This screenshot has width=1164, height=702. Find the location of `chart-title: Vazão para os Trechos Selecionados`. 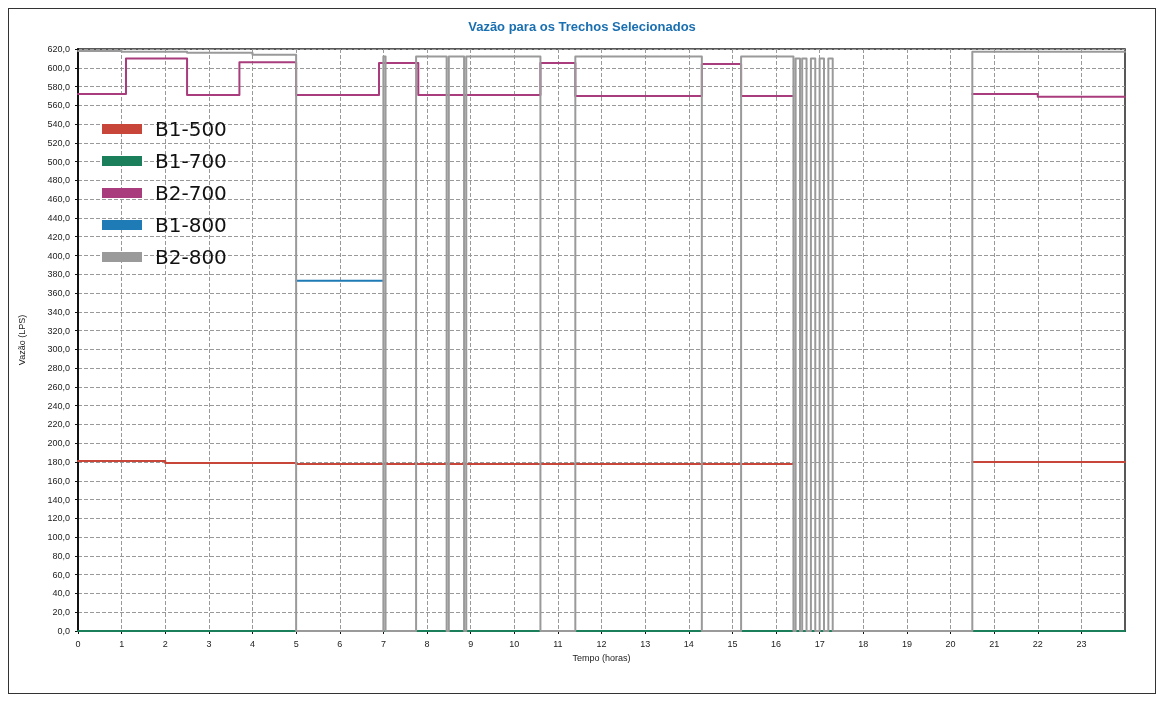

chart-title: Vazão para os Trechos Selecionados is located at coordinates (582, 26).